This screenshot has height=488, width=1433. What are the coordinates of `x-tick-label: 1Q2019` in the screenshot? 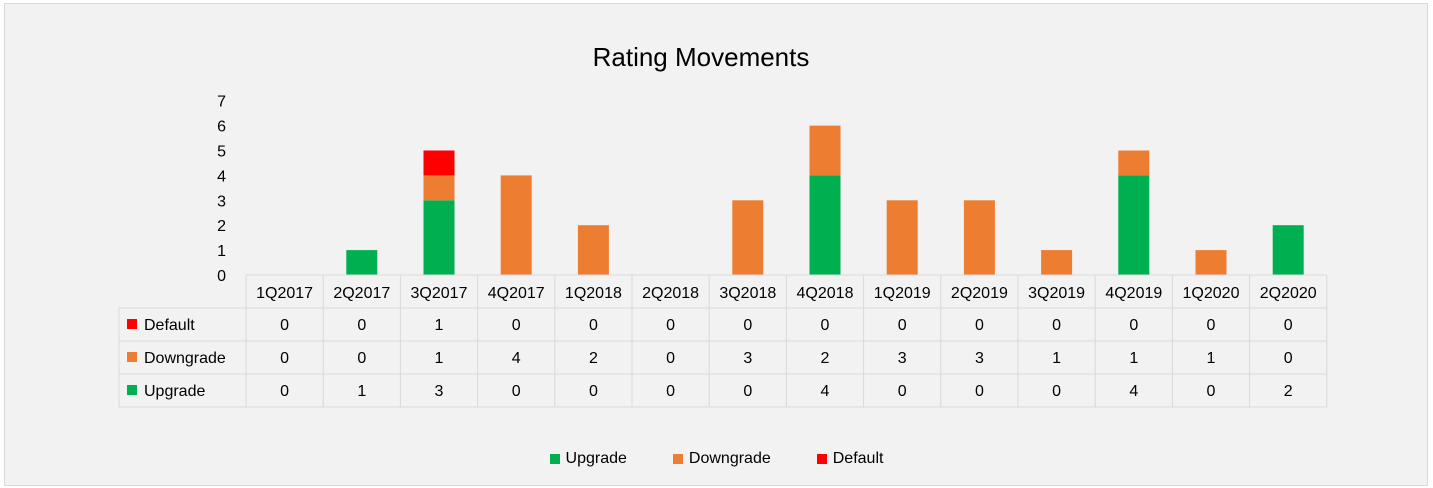 It's located at (902, 293).